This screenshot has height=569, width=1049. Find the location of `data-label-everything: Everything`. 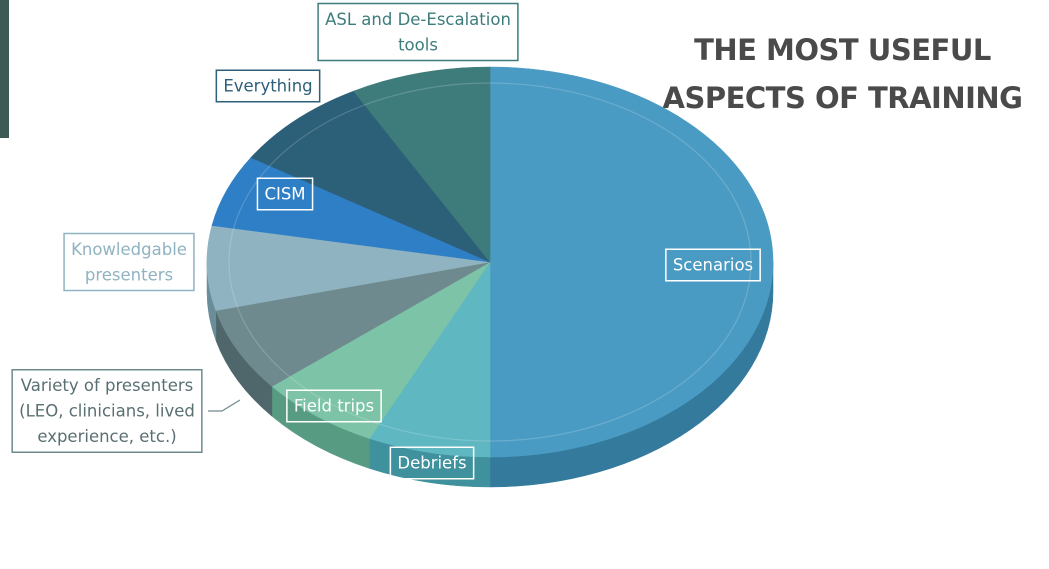

data-label-everything: Everything is located at coordinates (268, 86).